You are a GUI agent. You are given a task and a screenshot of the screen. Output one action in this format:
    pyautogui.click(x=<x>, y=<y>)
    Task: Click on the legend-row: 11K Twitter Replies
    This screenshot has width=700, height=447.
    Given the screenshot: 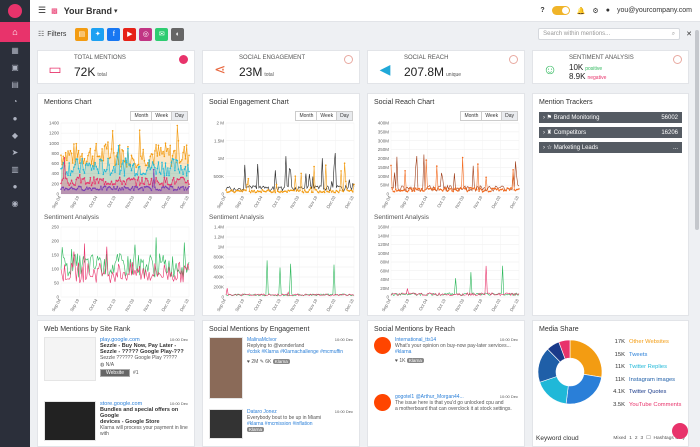 What is the action you would take?
    pyautogui.click(x=645, y=367)
    